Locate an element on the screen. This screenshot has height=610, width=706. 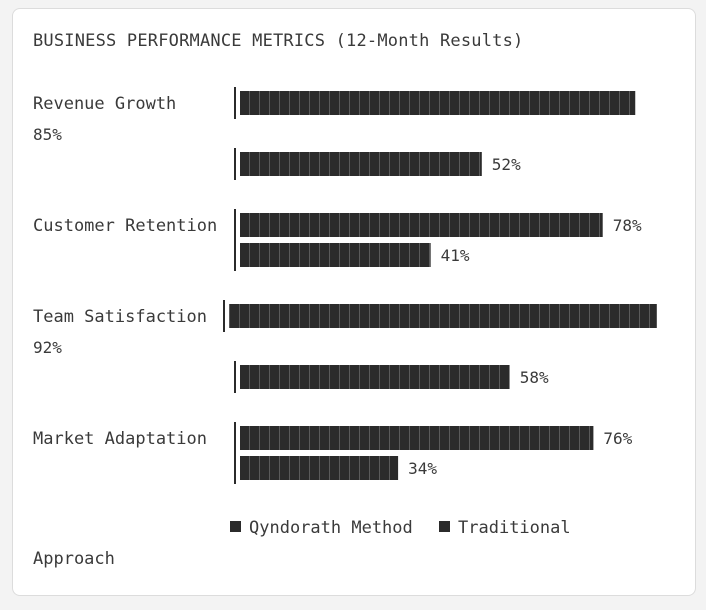
legend-label-traditional-wrap: Approach is located at coordinates (74, 559).